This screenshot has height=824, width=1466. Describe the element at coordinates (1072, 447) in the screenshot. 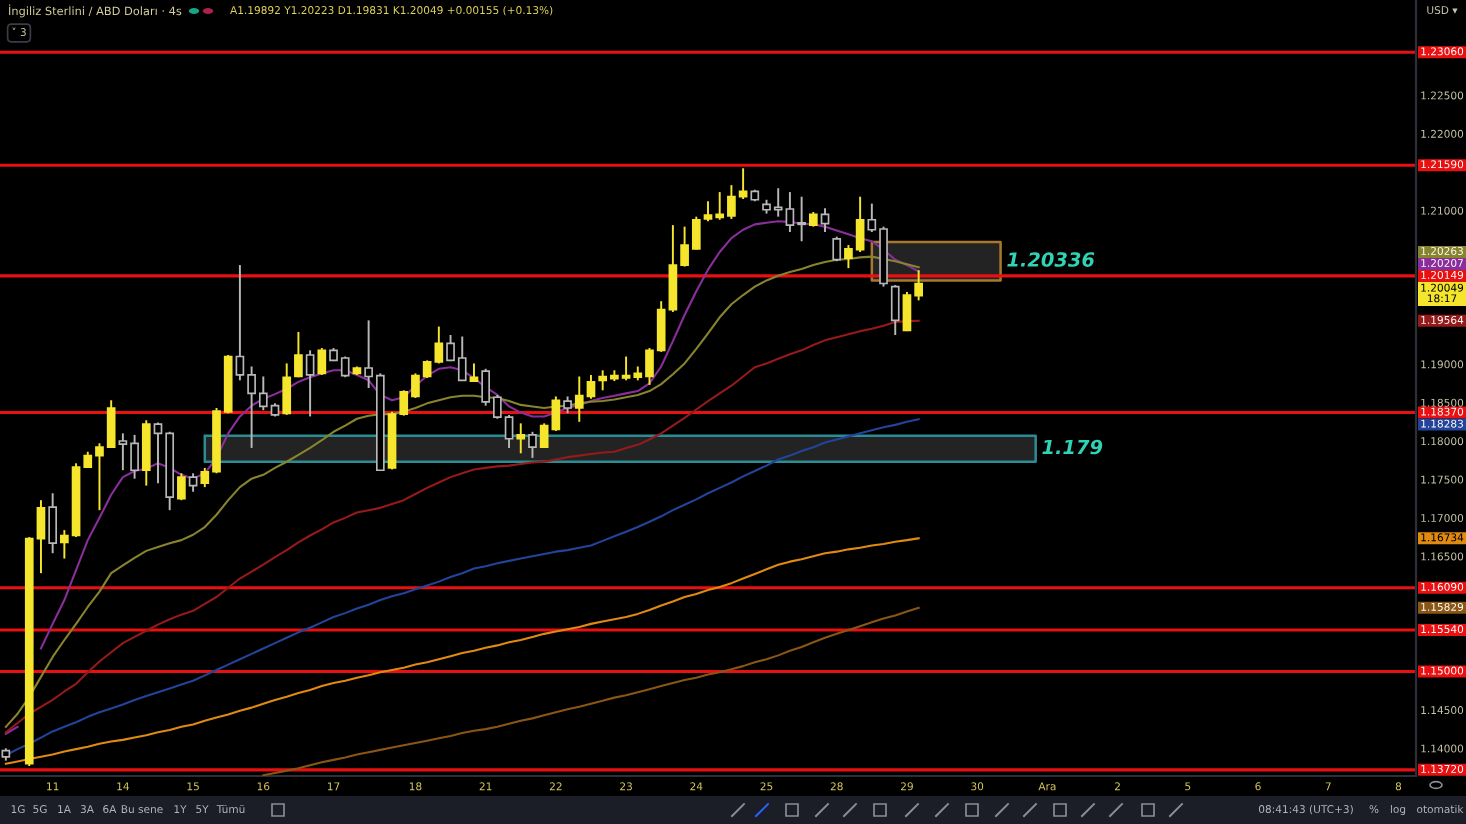

I see `annotation: 1.179` at that location.